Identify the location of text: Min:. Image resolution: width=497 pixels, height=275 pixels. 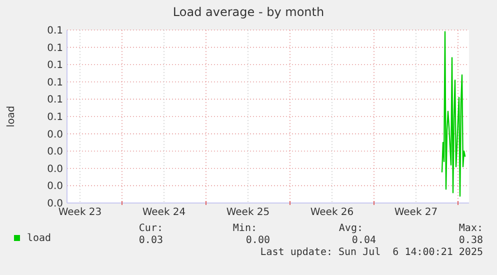
(244, 228).